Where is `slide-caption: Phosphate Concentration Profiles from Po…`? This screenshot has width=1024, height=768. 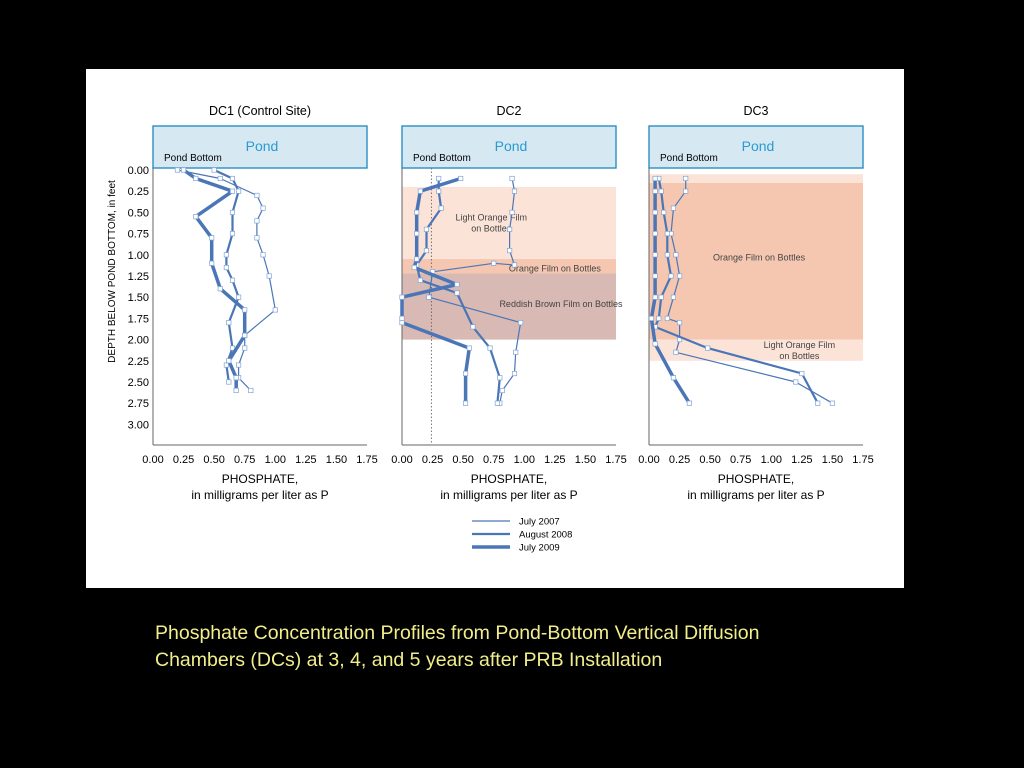
slide-caption: Phosphate Concentration Profiles from Po… is located at coordinates (535, 647).